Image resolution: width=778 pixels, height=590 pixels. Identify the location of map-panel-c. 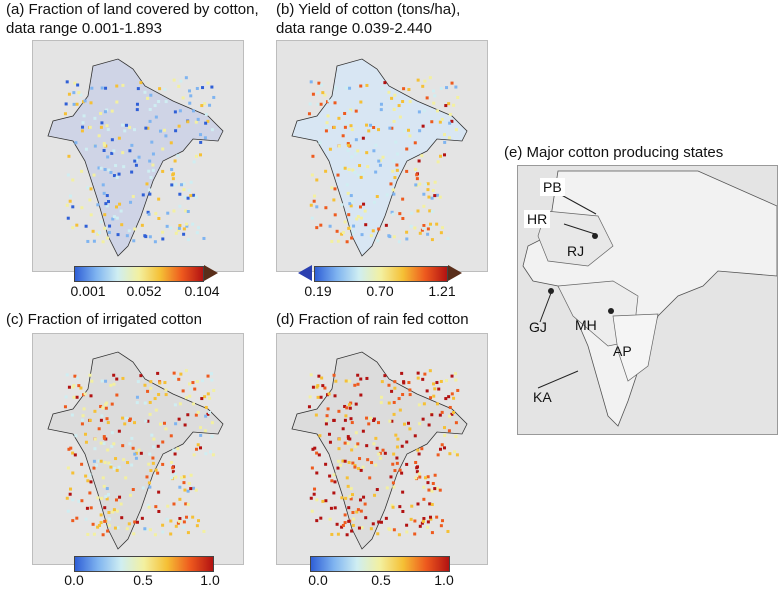
(138, 449).